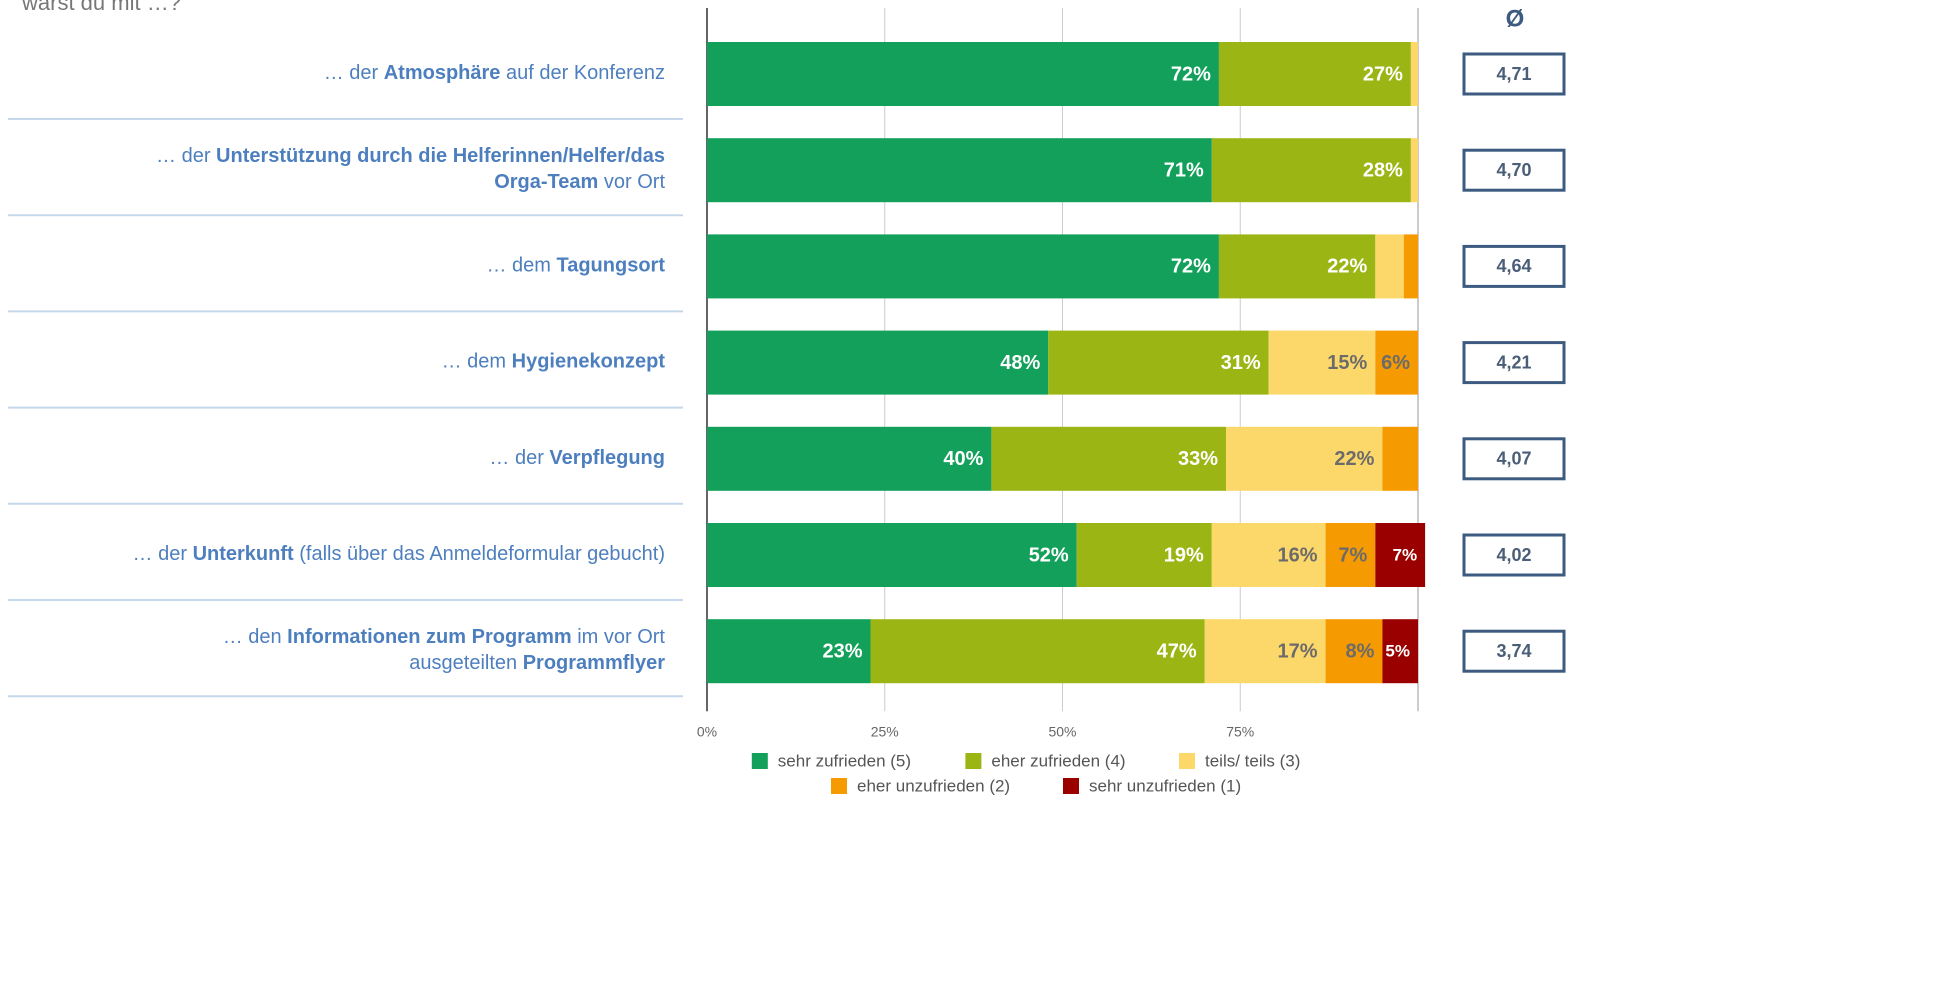 The image size is (1933, 981). Describe the element at coordinates (594, 663) in the screenshot. I see `category-label-part: Programmflyer` at that location.